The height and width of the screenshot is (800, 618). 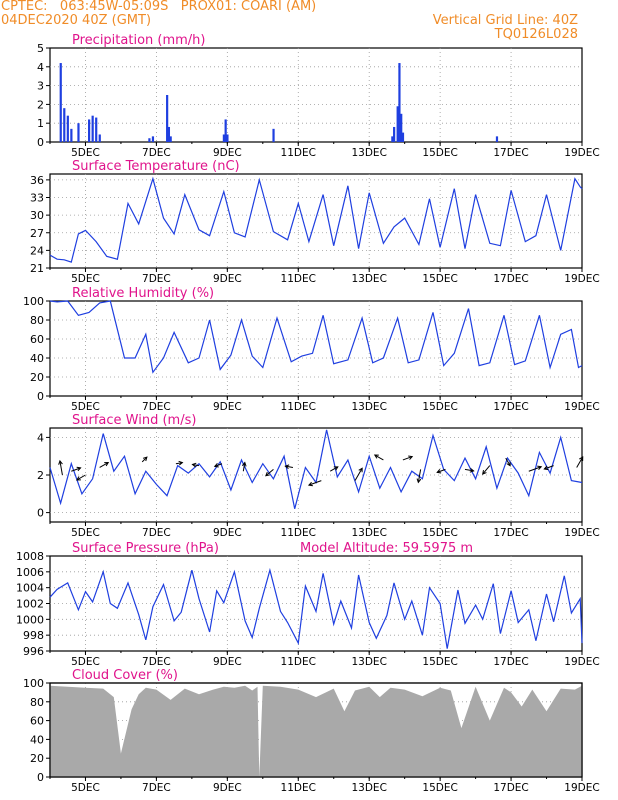 What do you see at coordinates (227, 279) in the screenshot?
I see `temperature-xtick-label-2: 9DEC` at bounding box center [227, 279].